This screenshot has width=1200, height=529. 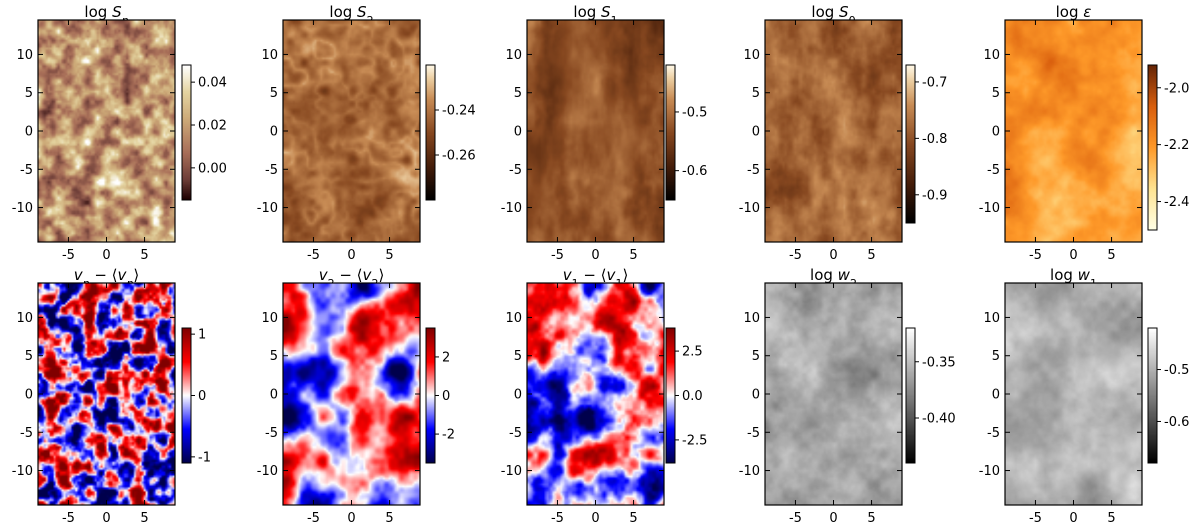 I want to click on panel-5: log ε -5 0 5 10 5 0 -5 -10 -2.0 -2.2 -2.4, so click(x=1084, y=133).